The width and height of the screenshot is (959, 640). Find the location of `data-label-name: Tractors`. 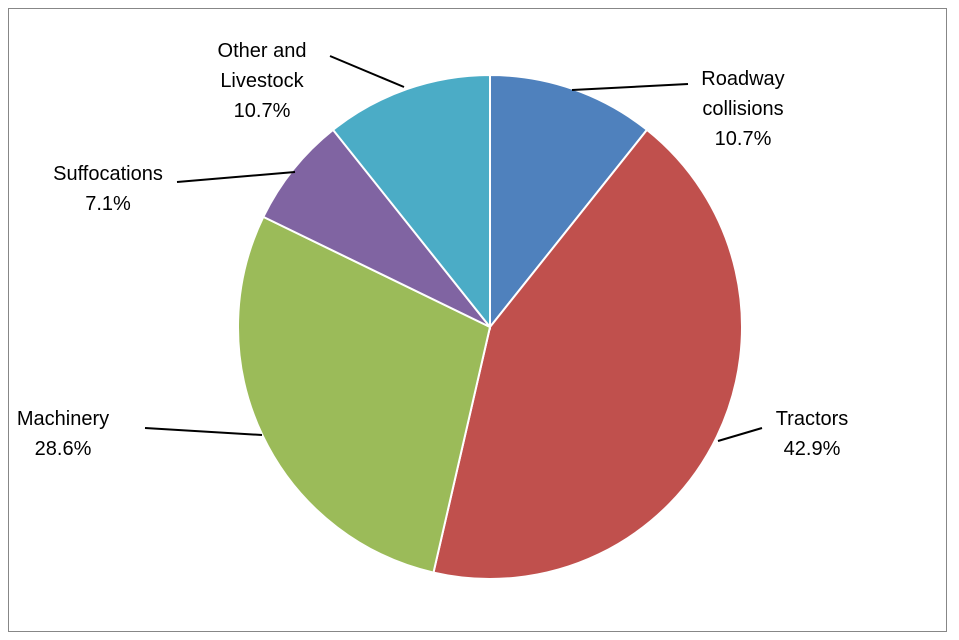

data-label-name: Tractors is located at coordinates (812, 419).